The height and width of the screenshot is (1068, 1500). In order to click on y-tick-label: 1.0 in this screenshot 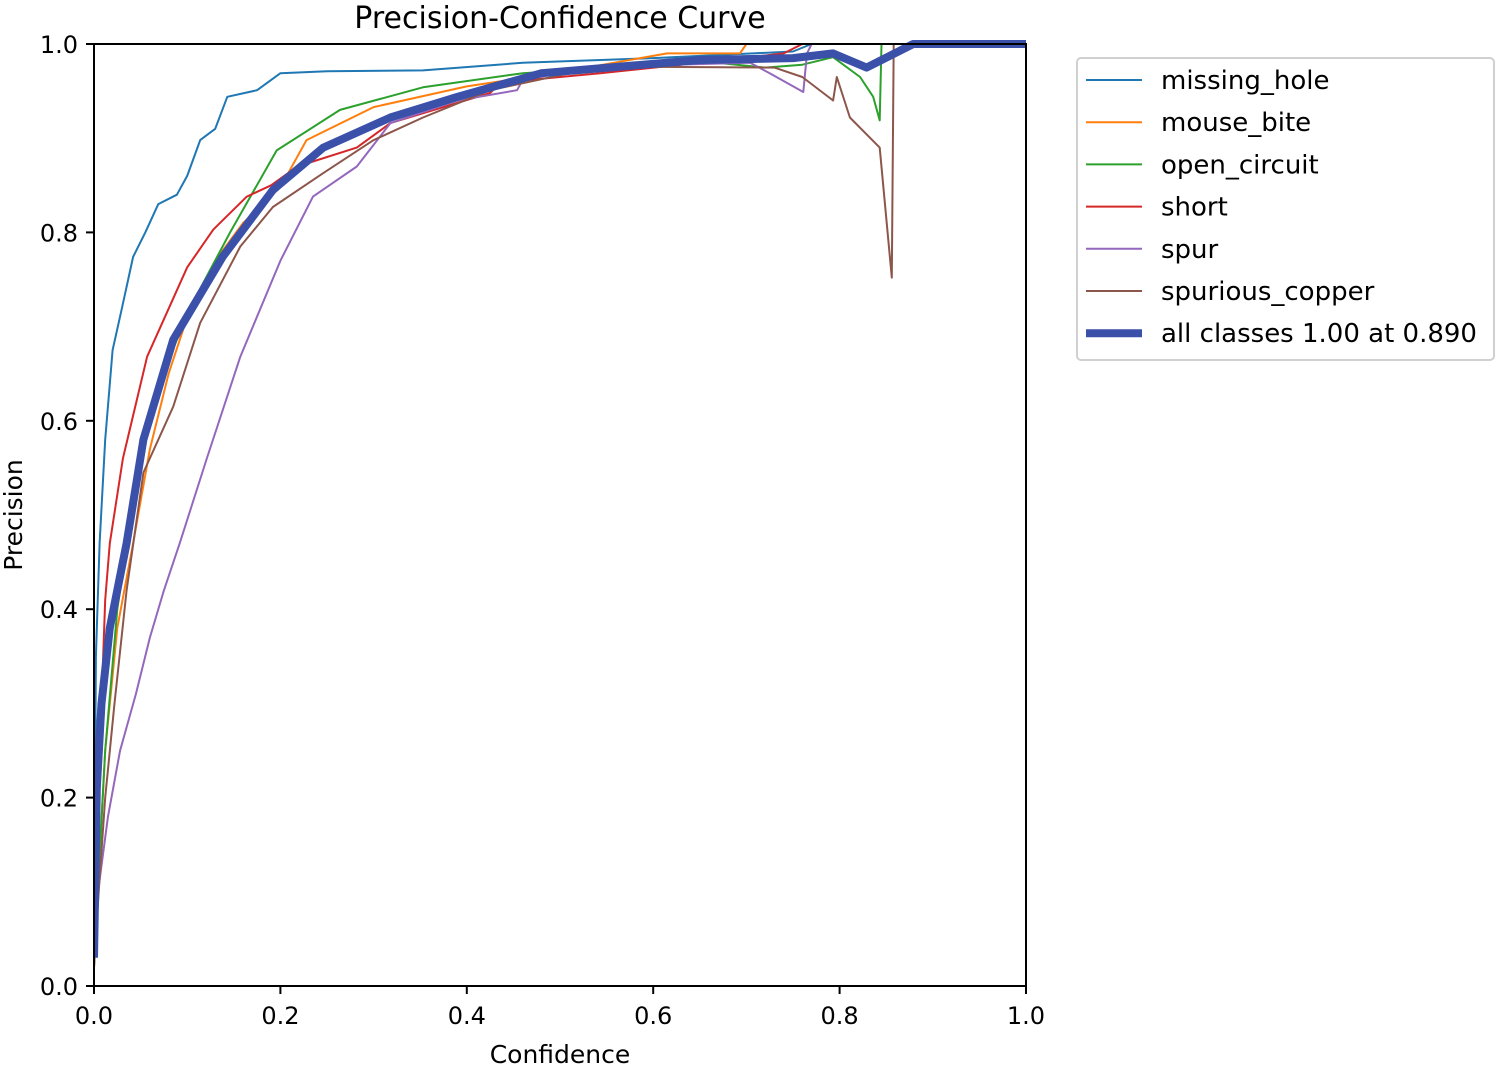, I will do `click(59, 45)`.